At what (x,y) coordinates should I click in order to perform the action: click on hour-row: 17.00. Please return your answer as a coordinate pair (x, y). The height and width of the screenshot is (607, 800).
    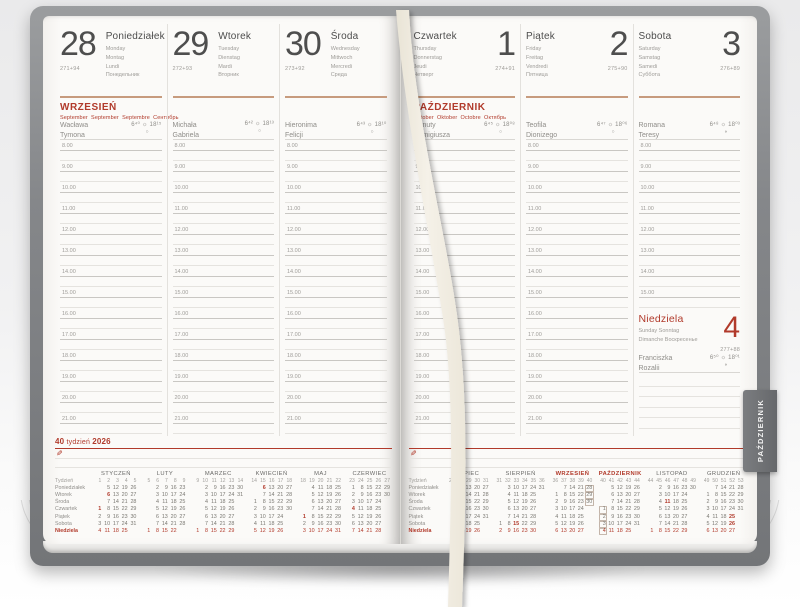
    Looking at the image, I should click on (464, 334).